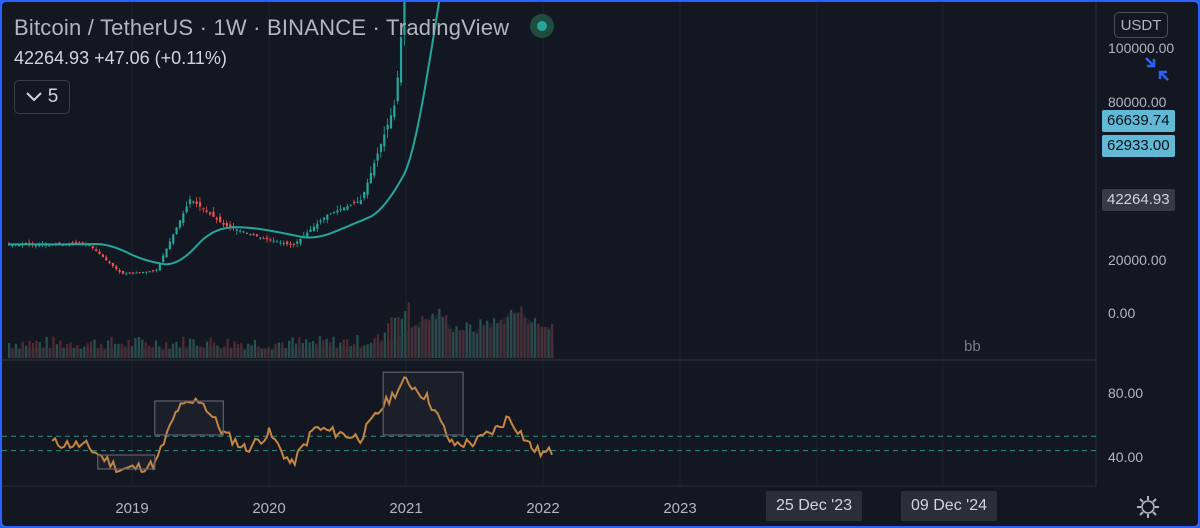 This screenshot has height=528, width=1200. What do you see at coordinates (1157, 69) in the screenshot?
I see `collapse-arrows-icon` at bounding box center [1157, 69].